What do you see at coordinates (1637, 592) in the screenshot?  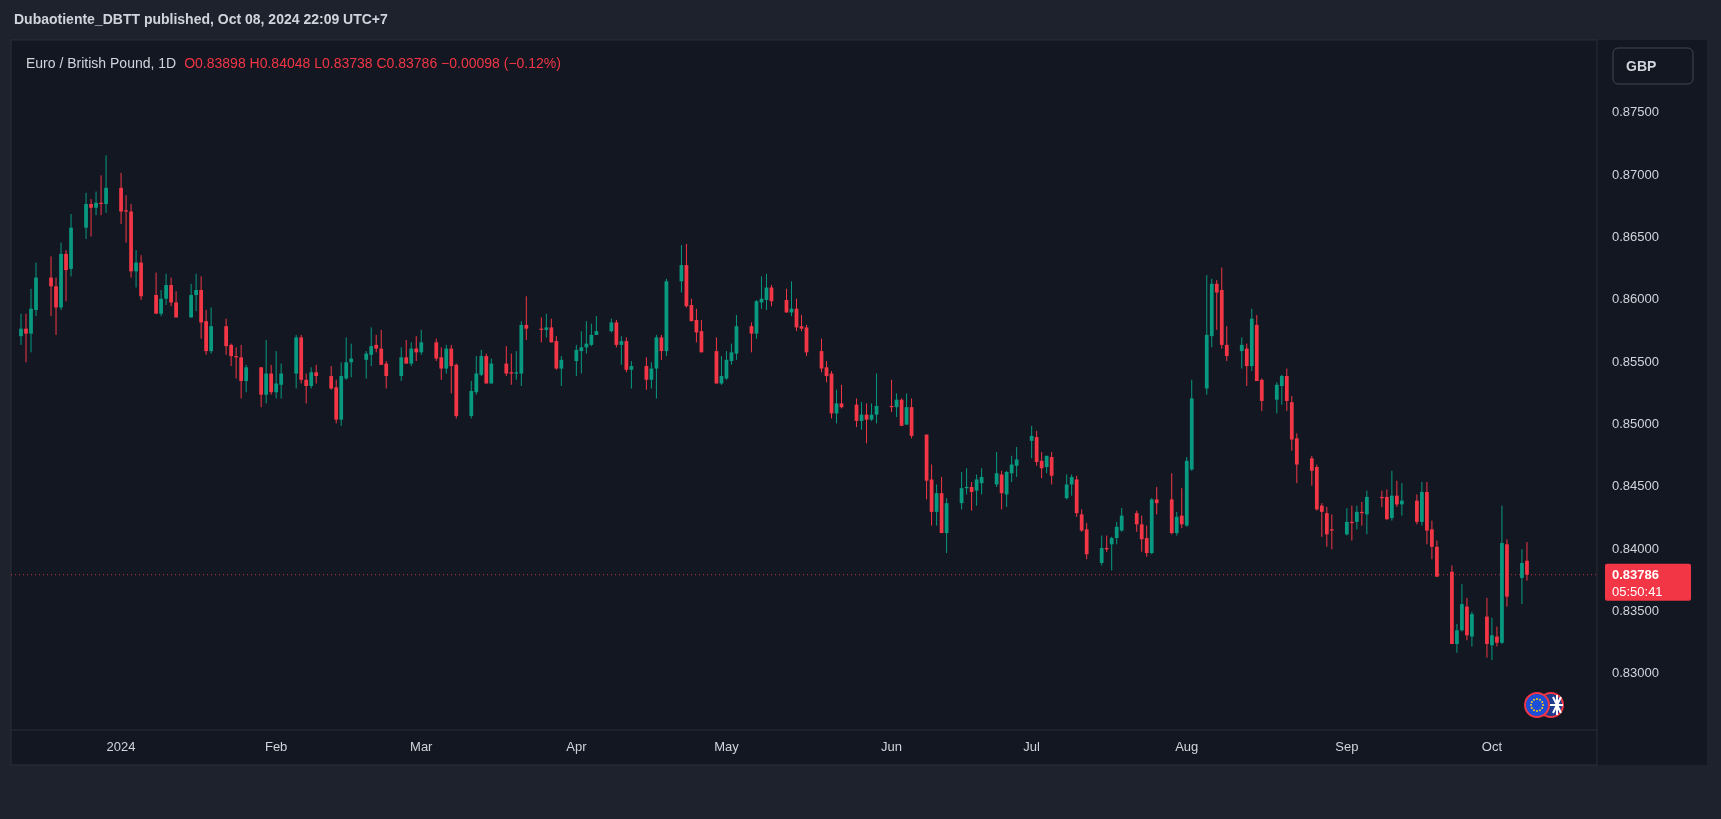 I see `text: 05:50:41` at bounding box center [1637, 592].